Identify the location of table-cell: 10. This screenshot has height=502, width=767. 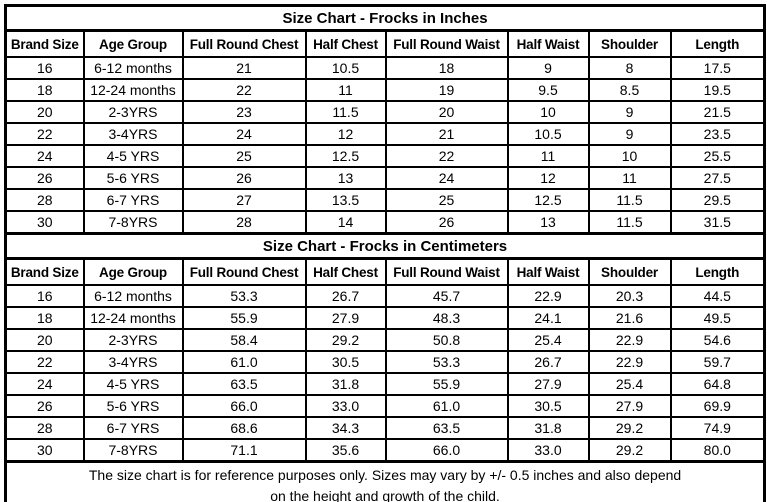
(548, 112).